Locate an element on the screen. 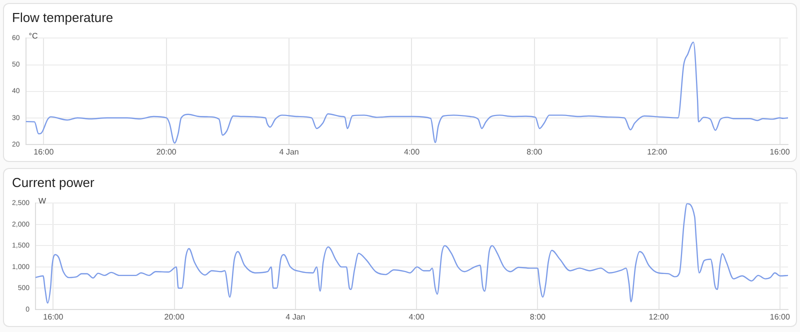  y-axis-title: W is located at coordinates (42, 201).